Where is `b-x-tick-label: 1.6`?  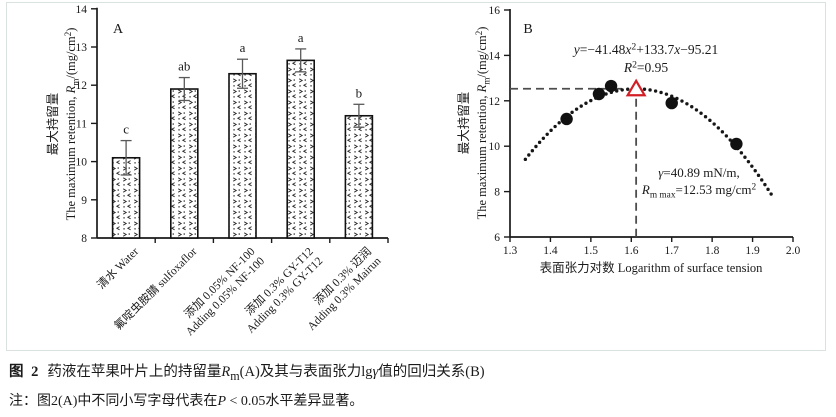
b-x-tick-label: 1.6 is located at coordinates (631, 251).